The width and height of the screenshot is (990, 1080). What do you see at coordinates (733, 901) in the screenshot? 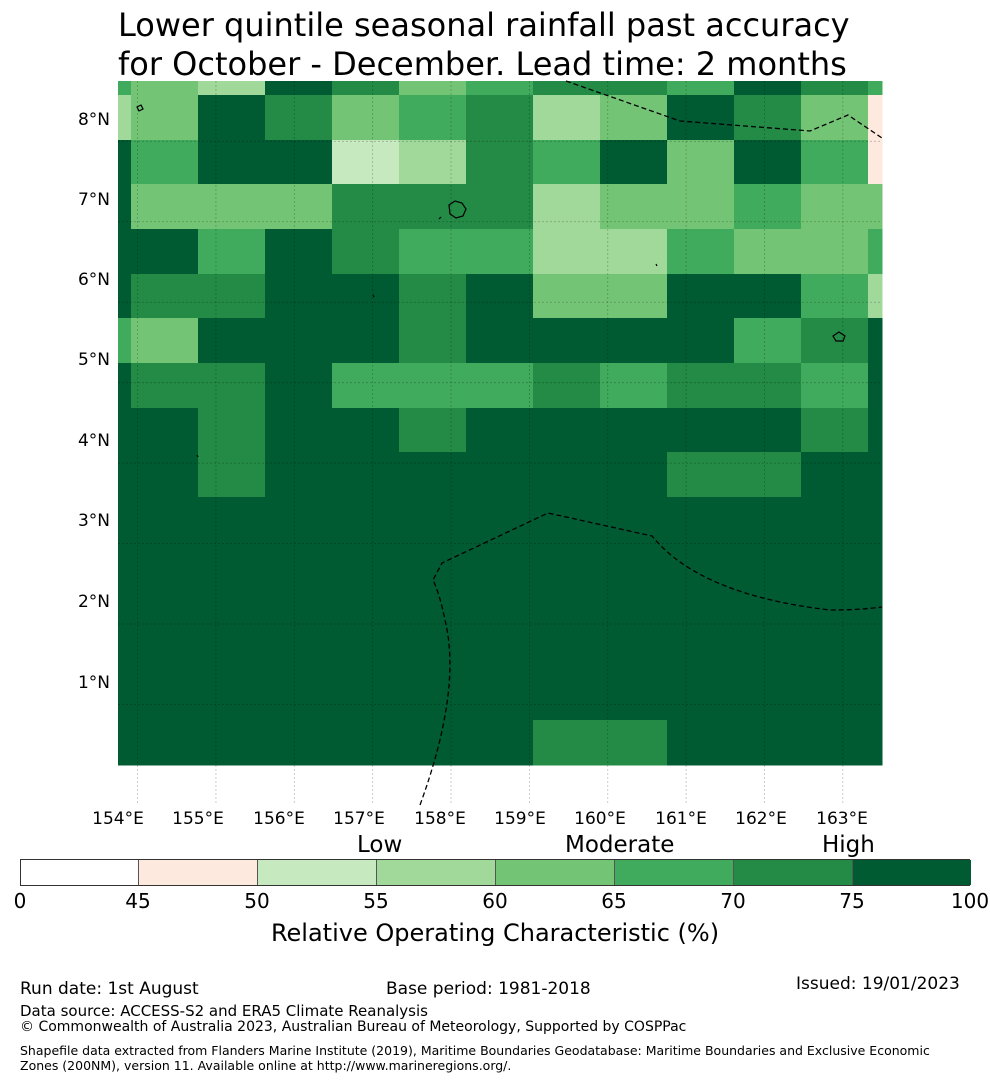
I see `tick-70: 70` at bounding box center [733, 901].